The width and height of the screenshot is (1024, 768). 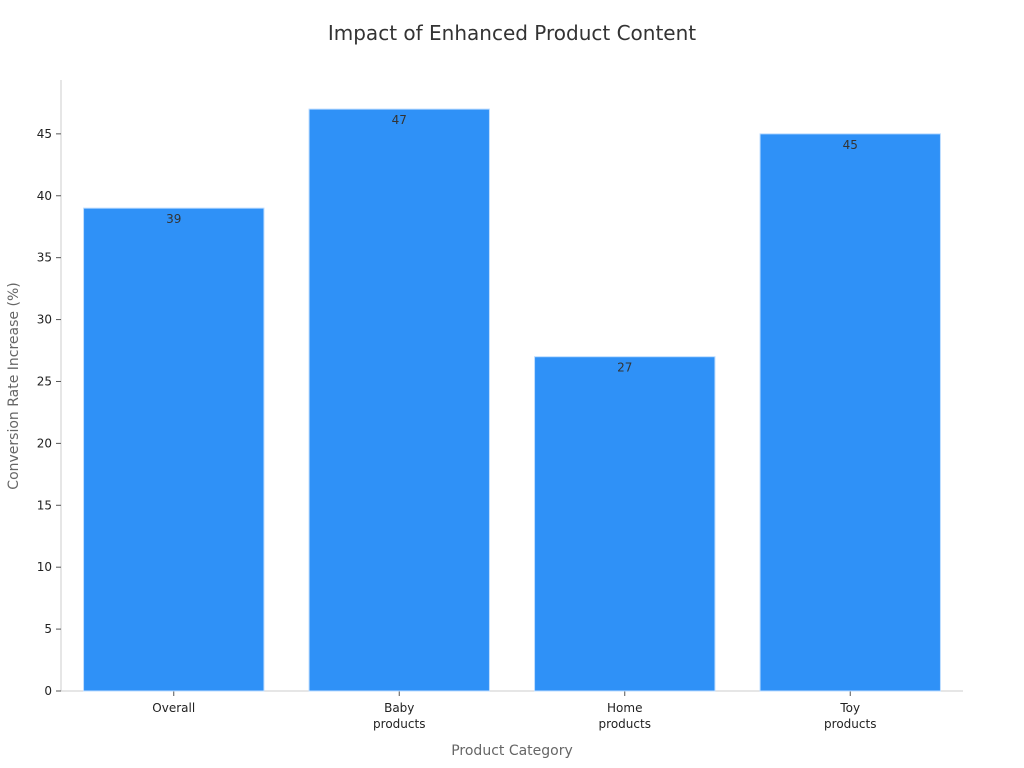 I want to click on x-tick-label-line: Overall, so click(x=173, y=708).